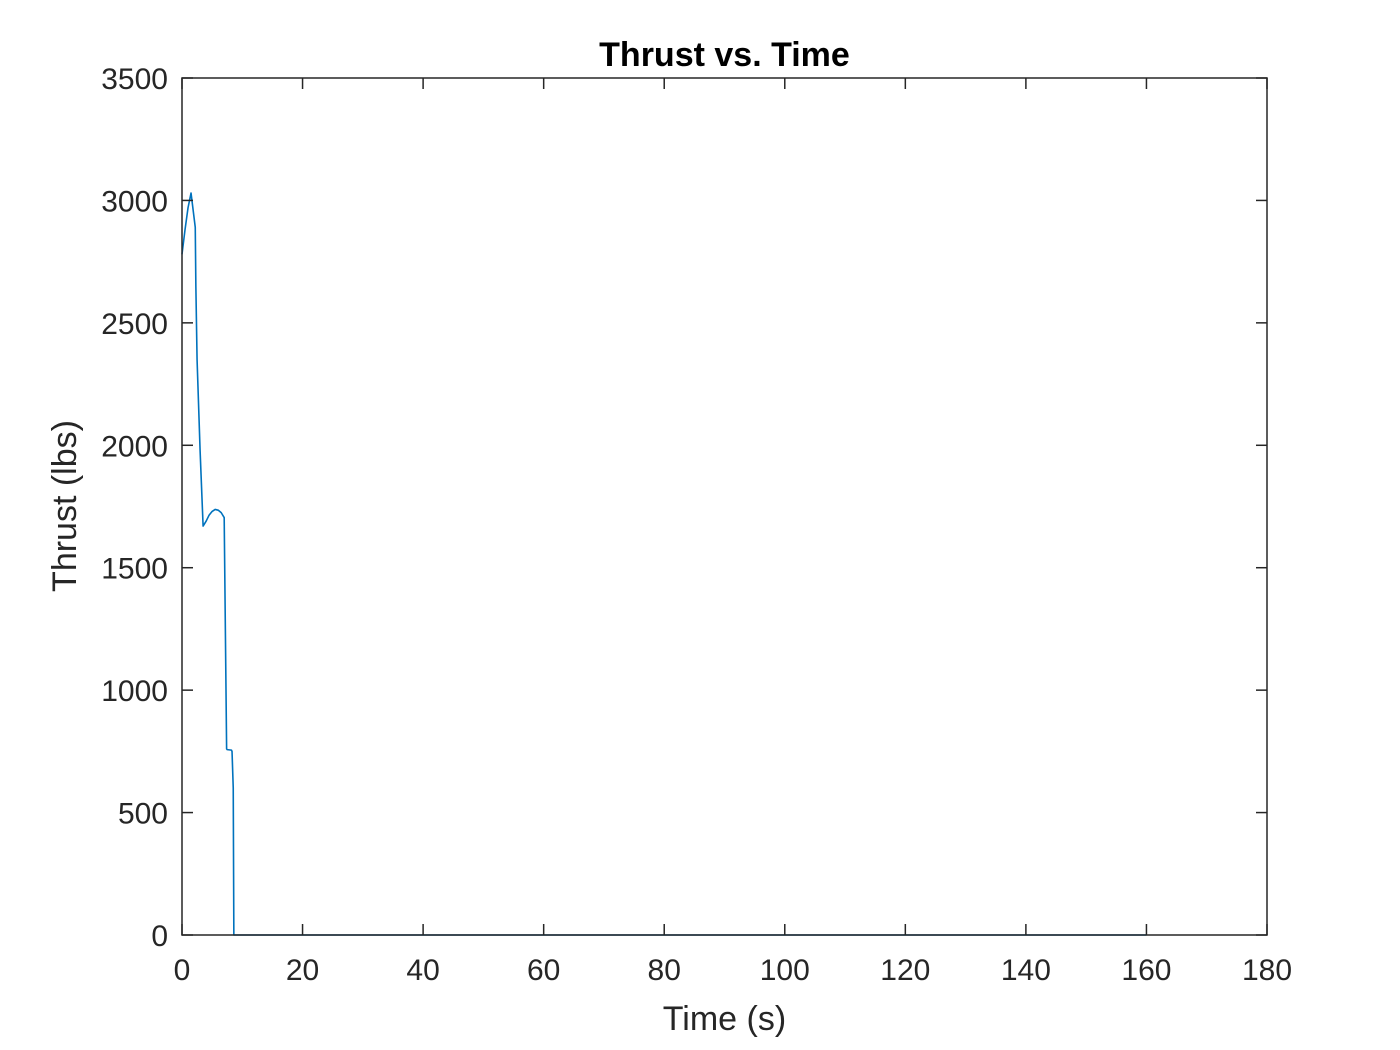 Image resolution: width=1400 pixels, height=1050 pixels. What do you see at coordinates (182, 970) in the screenshot?
I see `x-tick-label: 0` at bounding box center [182, 970].